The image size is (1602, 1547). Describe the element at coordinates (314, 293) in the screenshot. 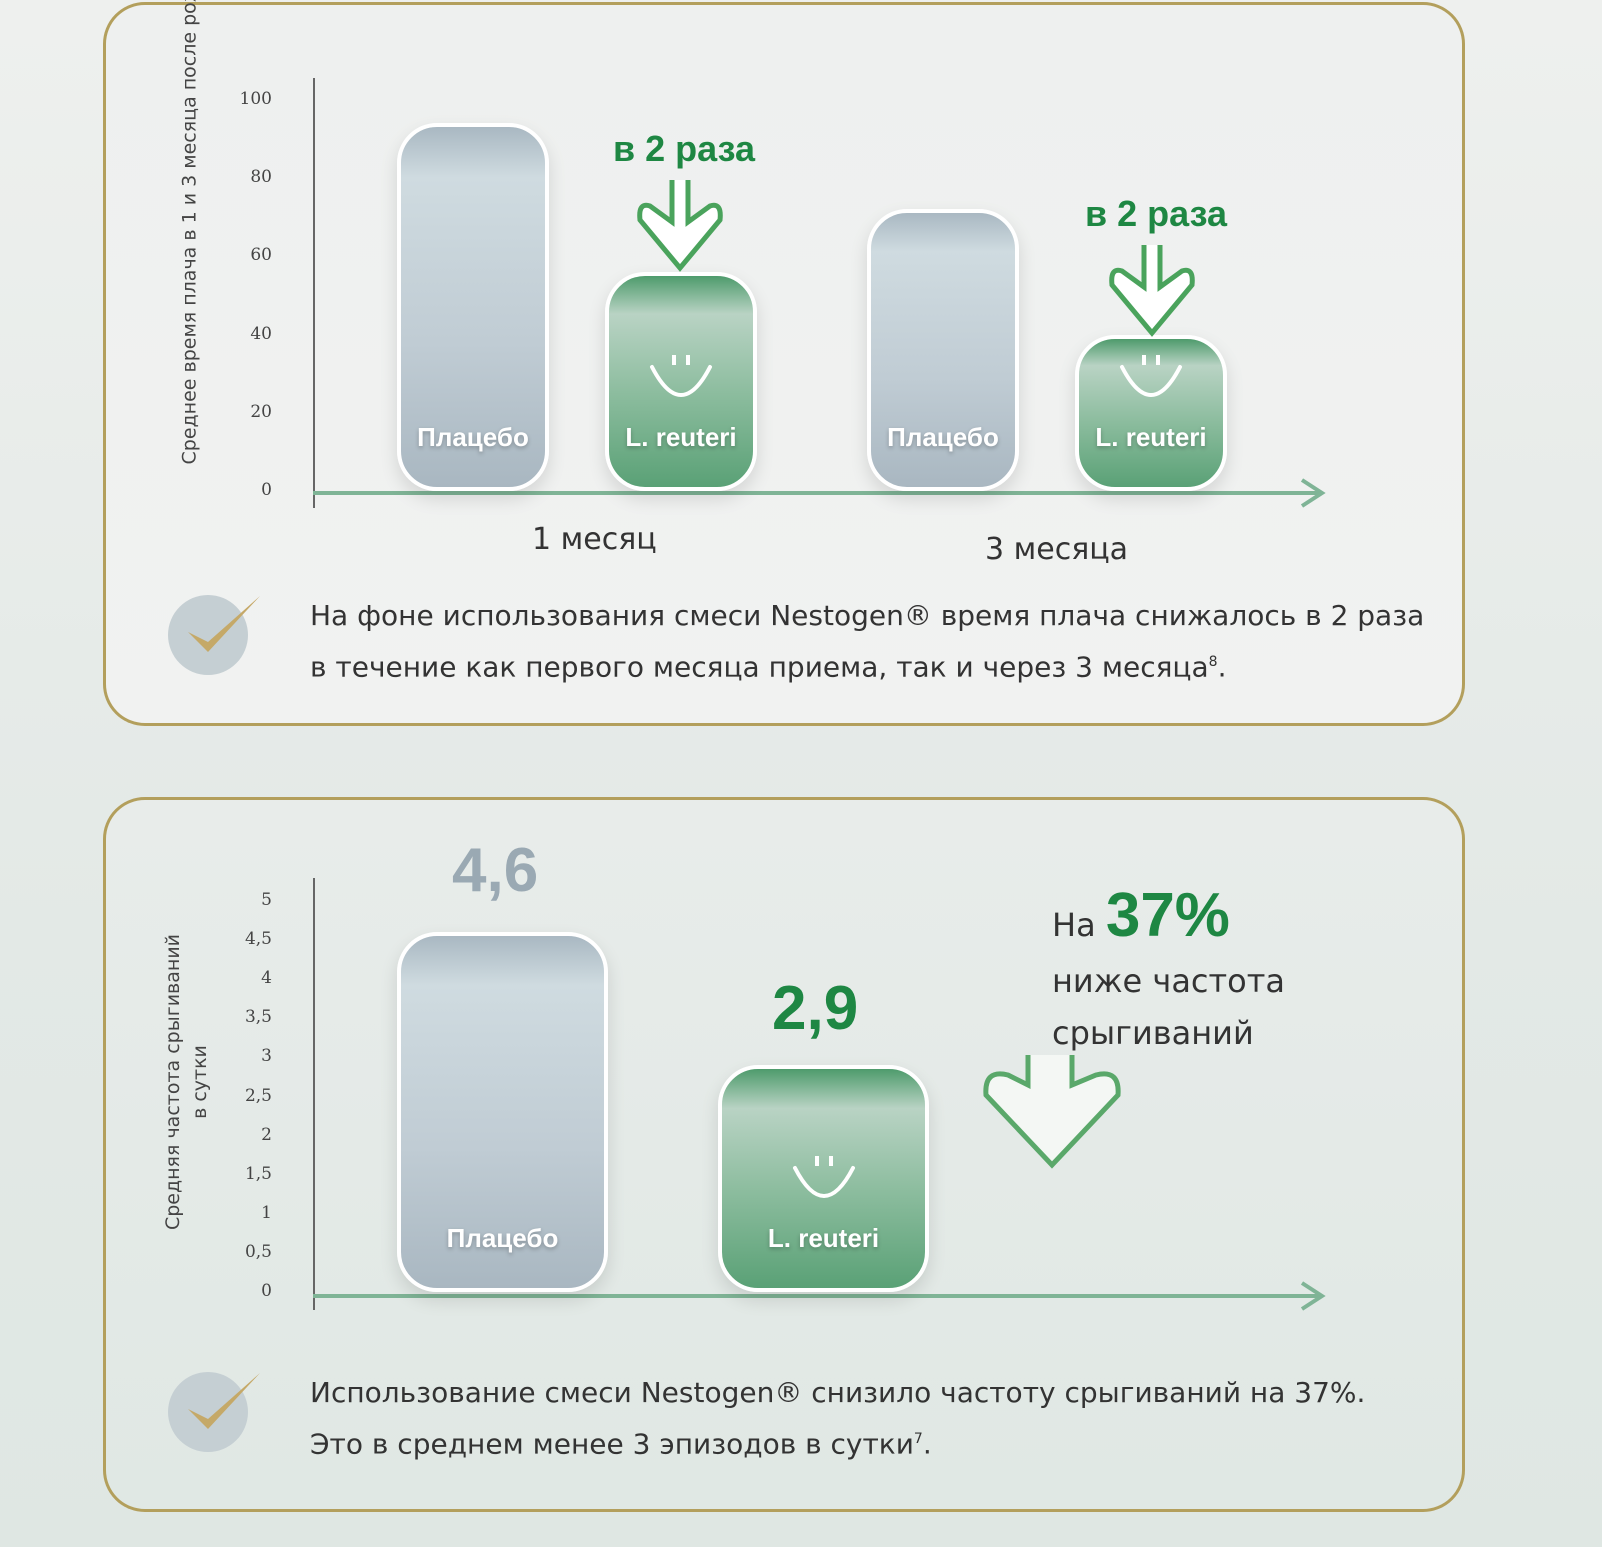

I see `chart1-y-axis` at that location.